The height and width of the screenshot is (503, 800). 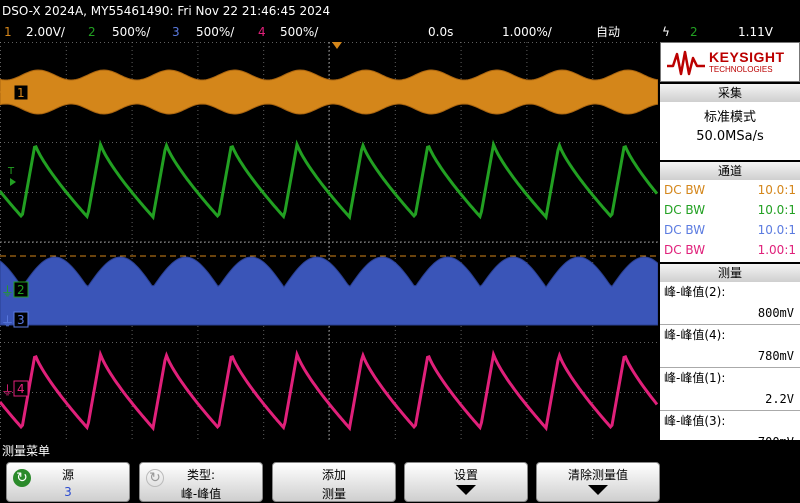 I want to click on type-softkey: ↻ 类型: 峰-峰值, so click(x=201, y=482).